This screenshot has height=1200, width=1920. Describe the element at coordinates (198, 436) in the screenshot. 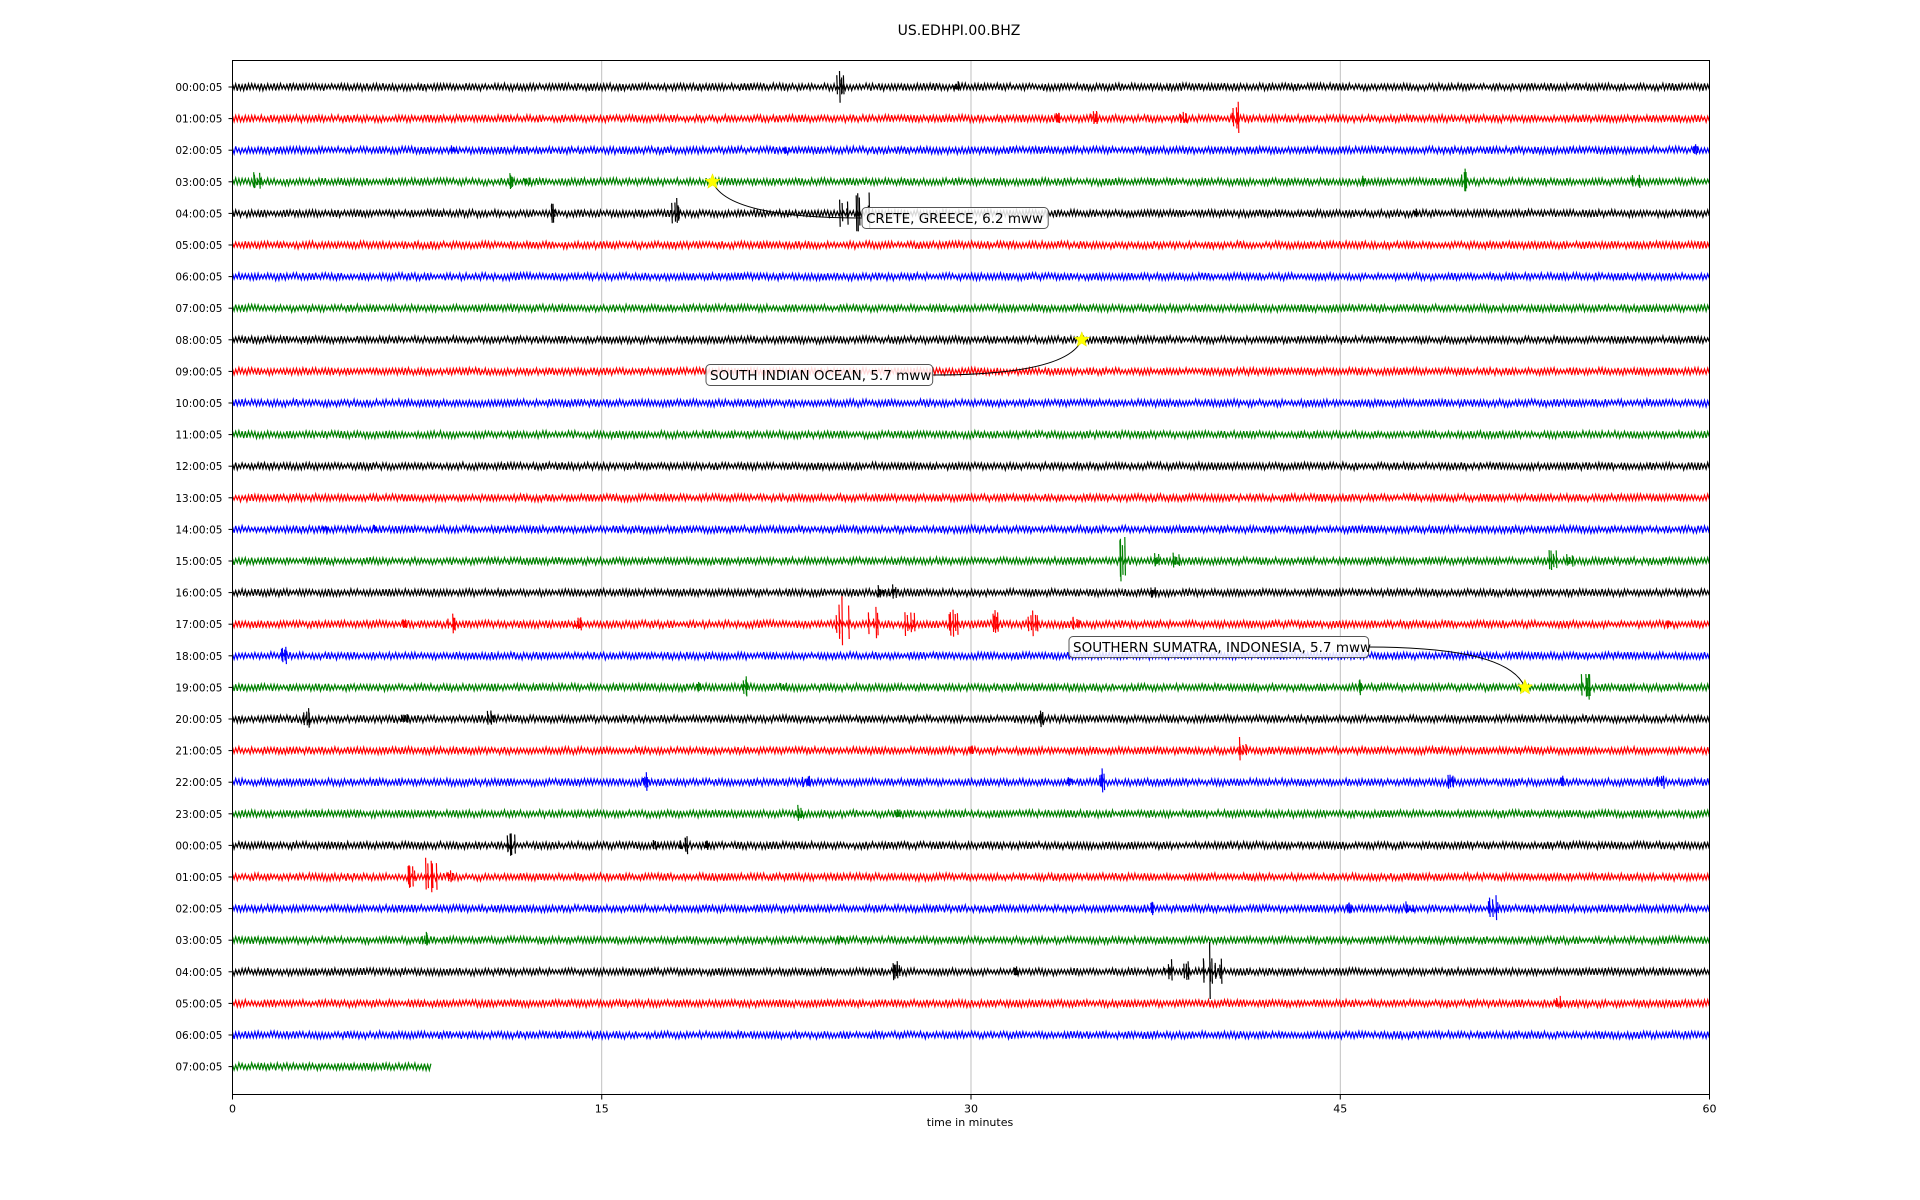

I see `y-tick-label: 11:00:05` at that location.